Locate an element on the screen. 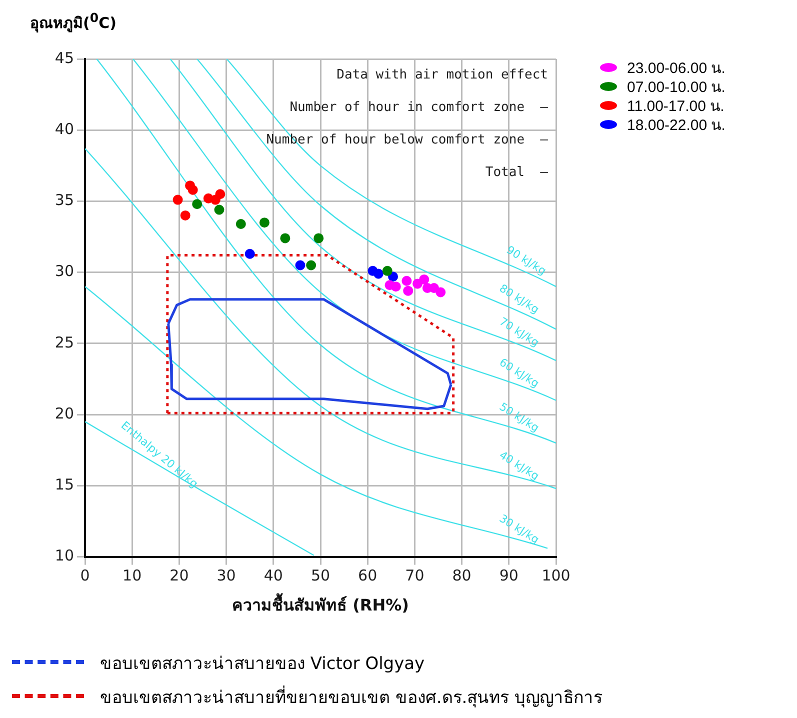 The image size is (797, 718). x-tick-label: 40 is located at coordinates (273, 575).